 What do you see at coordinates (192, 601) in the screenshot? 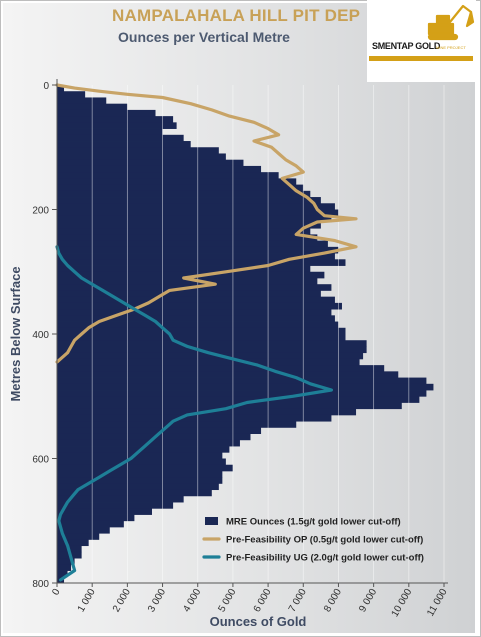
I see `x-tick-label: 4 000` at bounding box center [192, 601].